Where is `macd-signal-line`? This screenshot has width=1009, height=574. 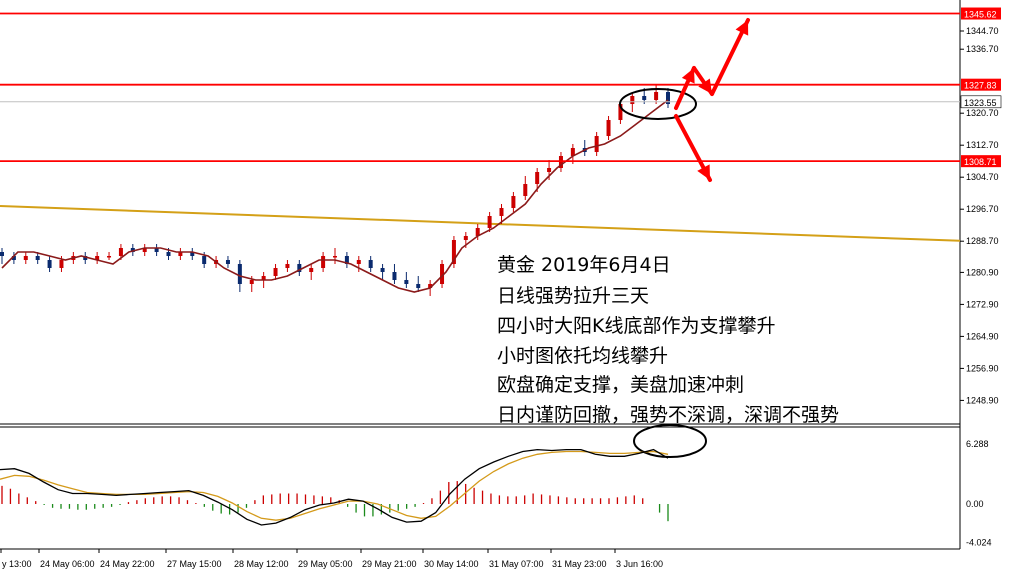 macd-signal-line is located at coordinates (334, 485).